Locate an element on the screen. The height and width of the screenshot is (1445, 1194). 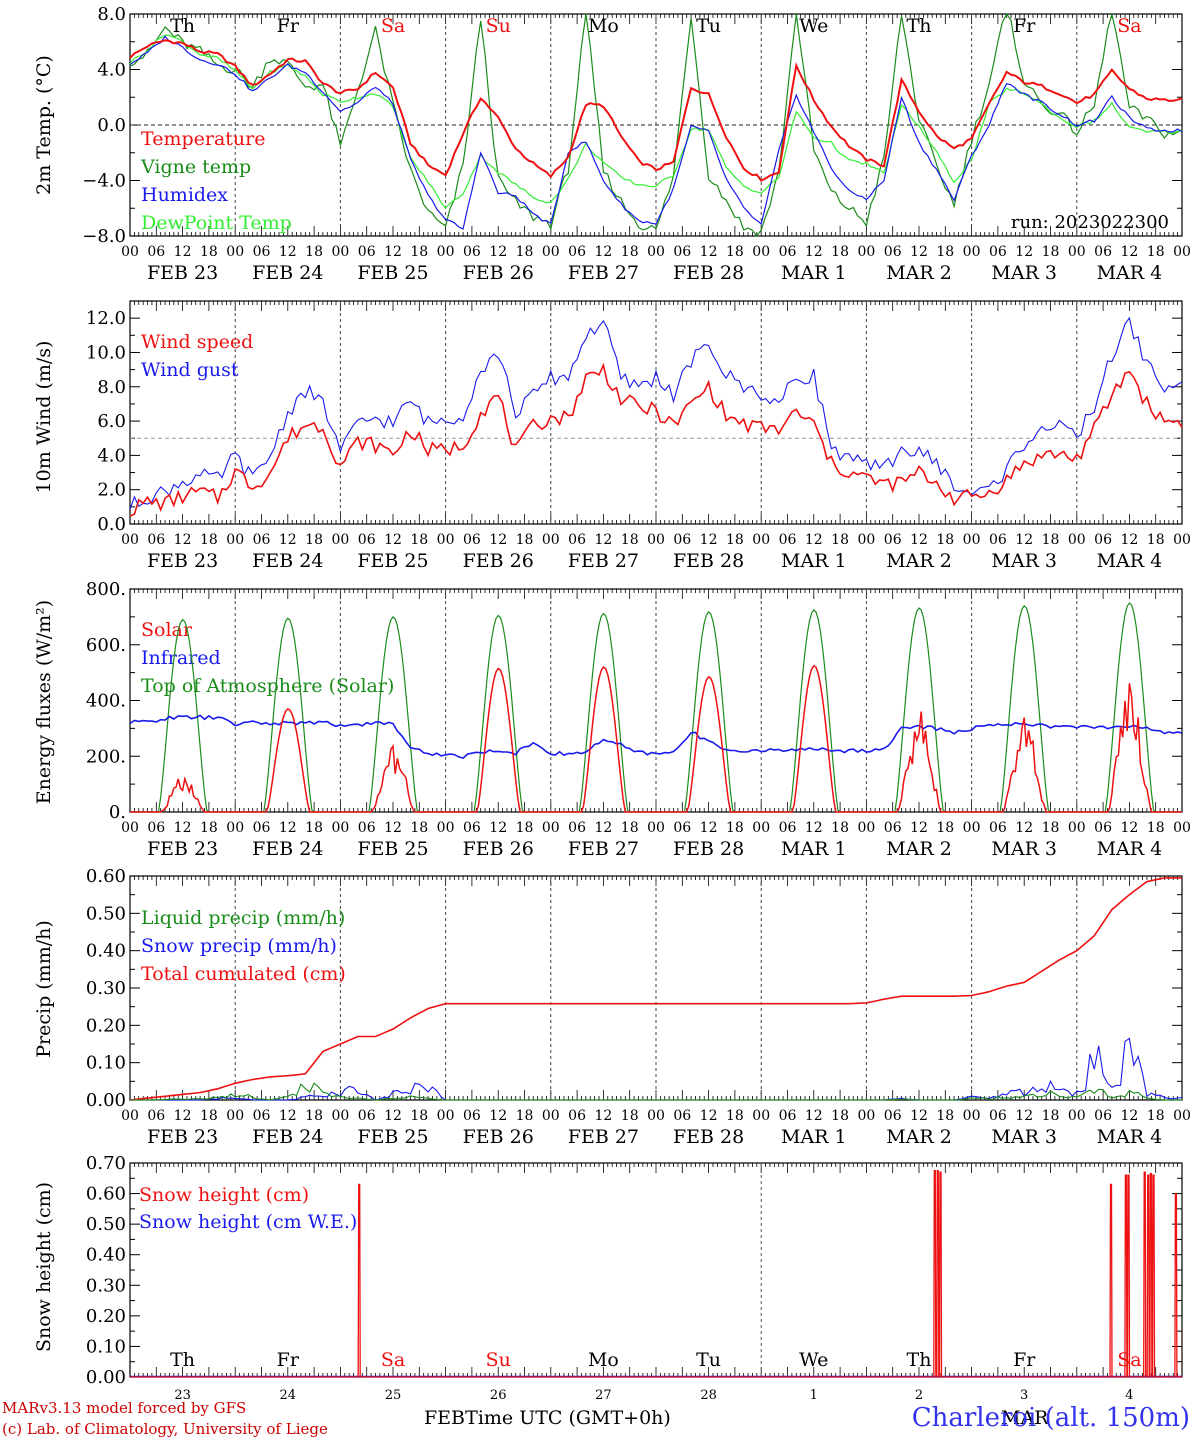
series-dewpoint-temp is located at coordinates (656, 121).